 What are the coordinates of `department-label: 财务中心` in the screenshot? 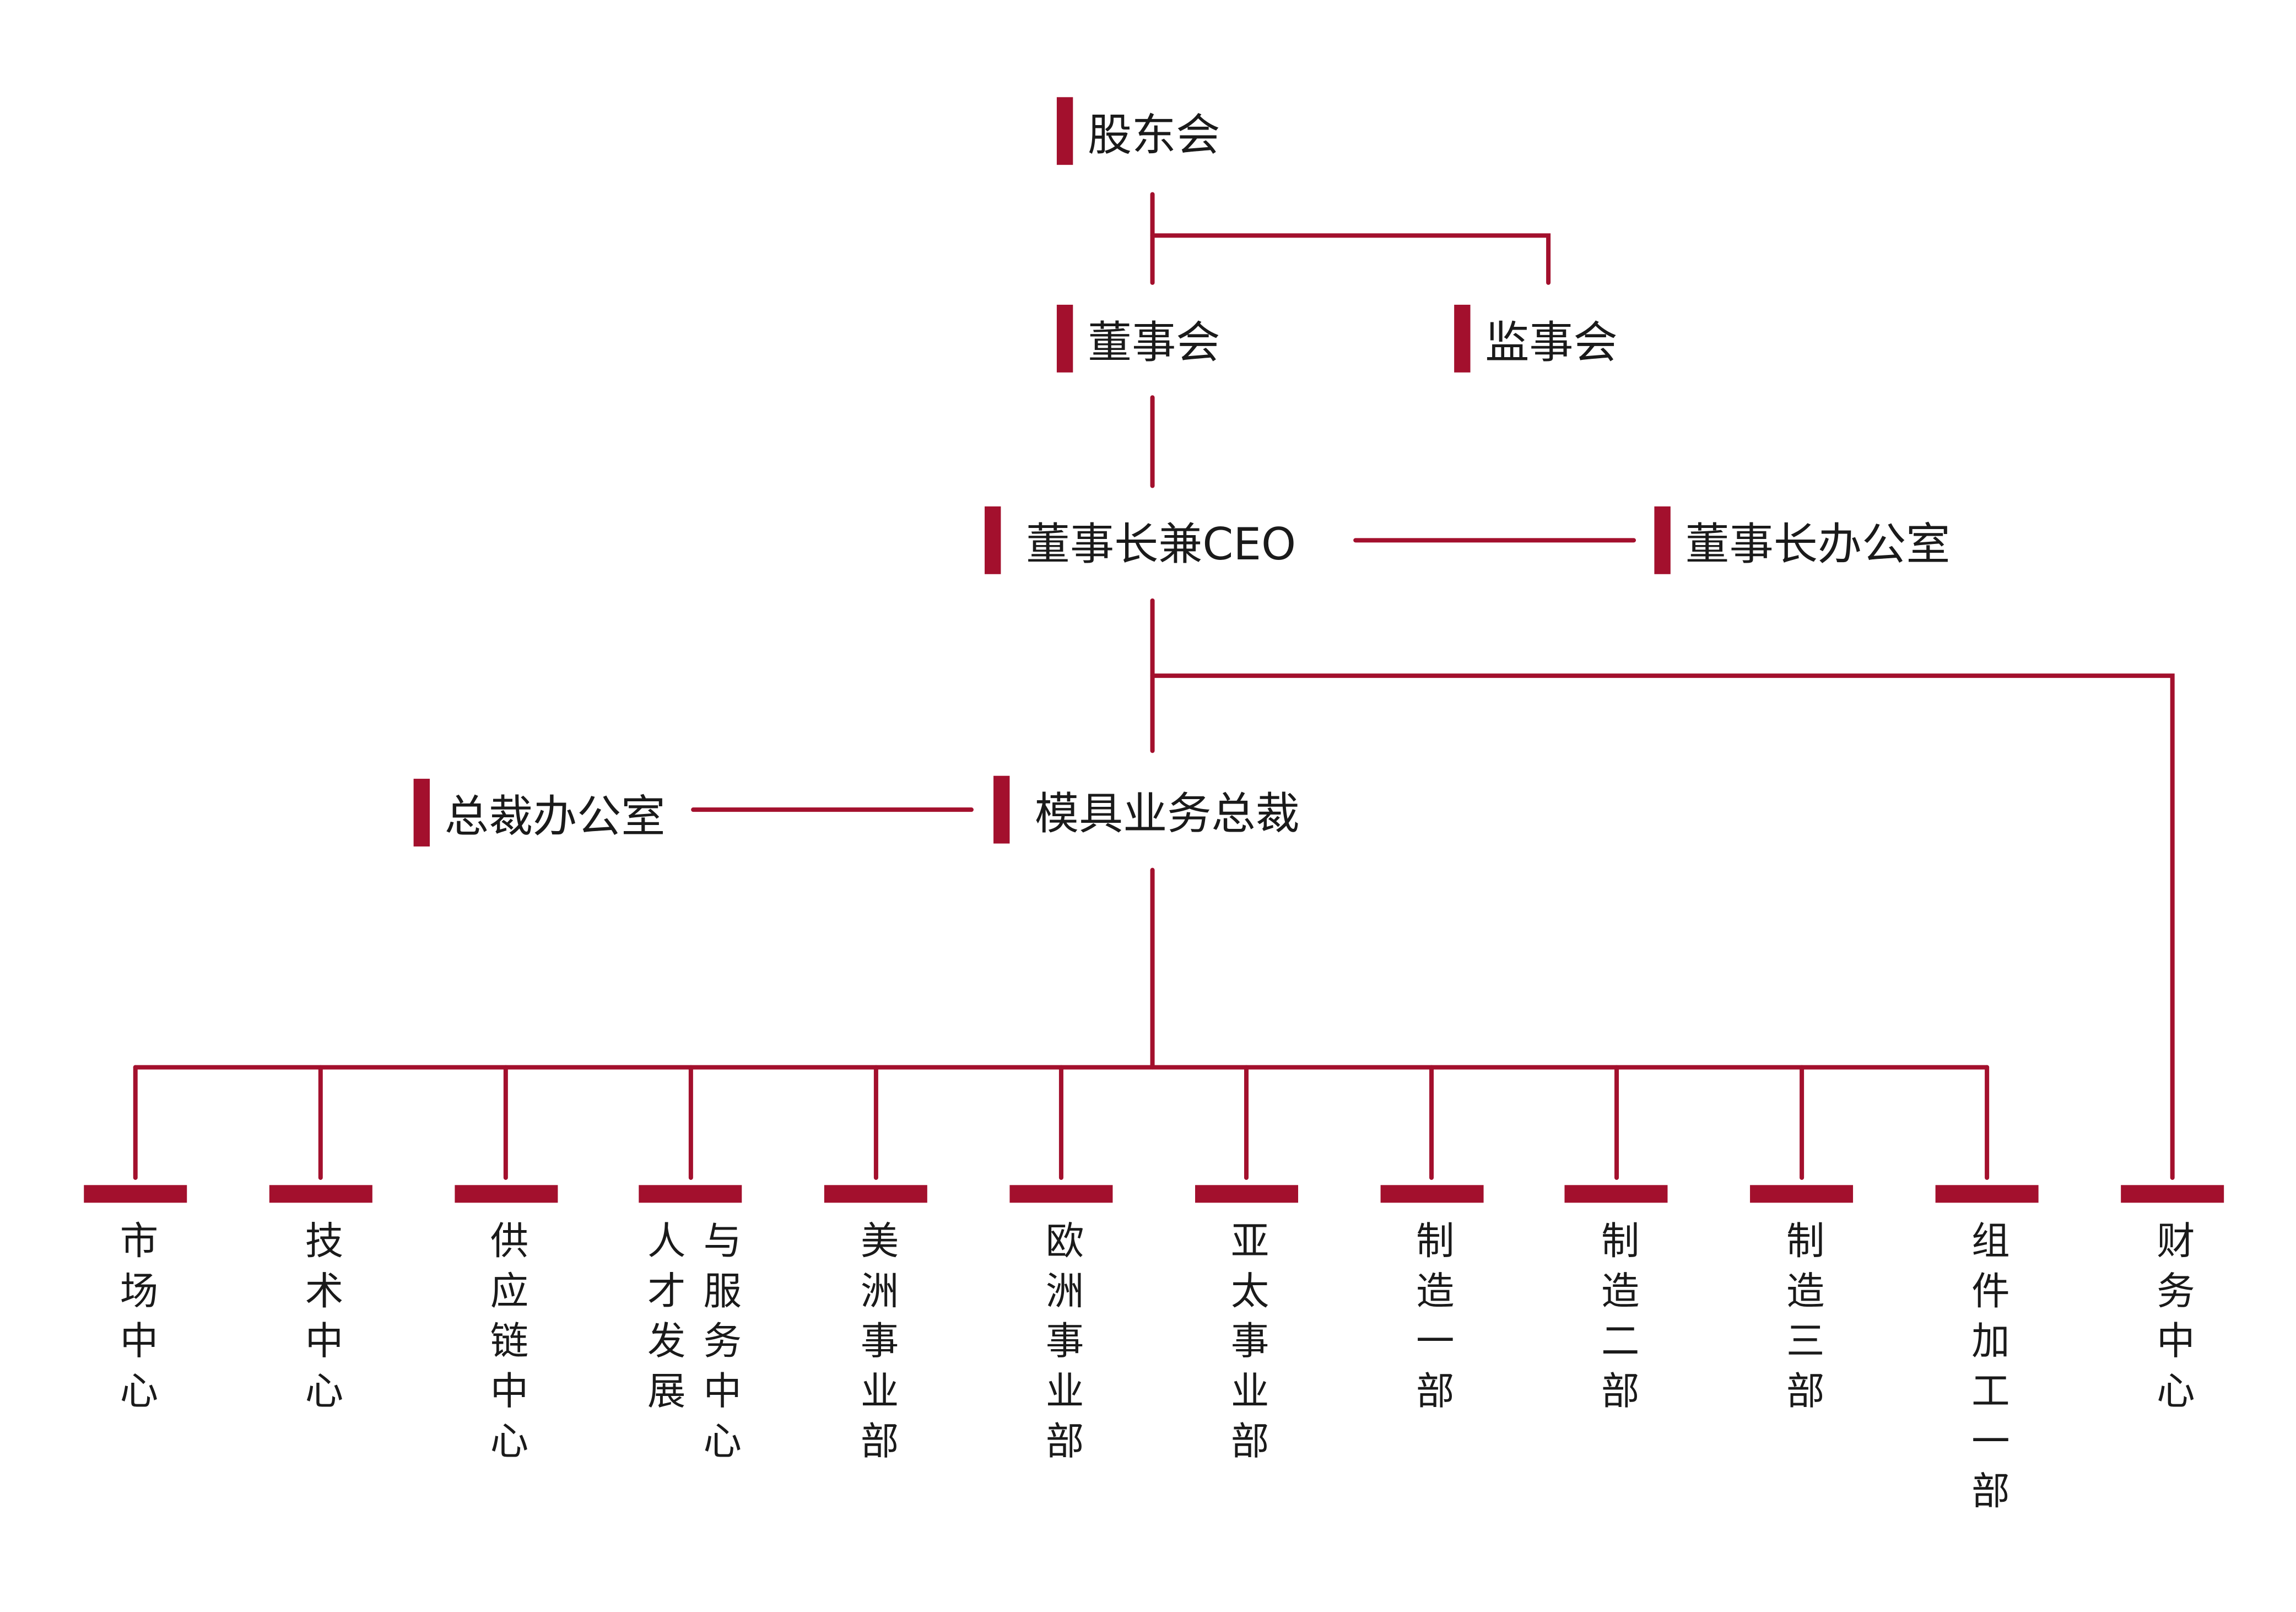 It's located at (2173, 1320).